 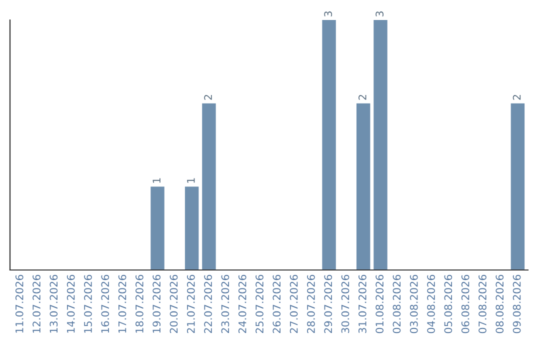 What do you see at coordinates (260, 304) in the screenshot?
I see `x-tick-label: 25.07.2026` at bounding box center [260, 304].